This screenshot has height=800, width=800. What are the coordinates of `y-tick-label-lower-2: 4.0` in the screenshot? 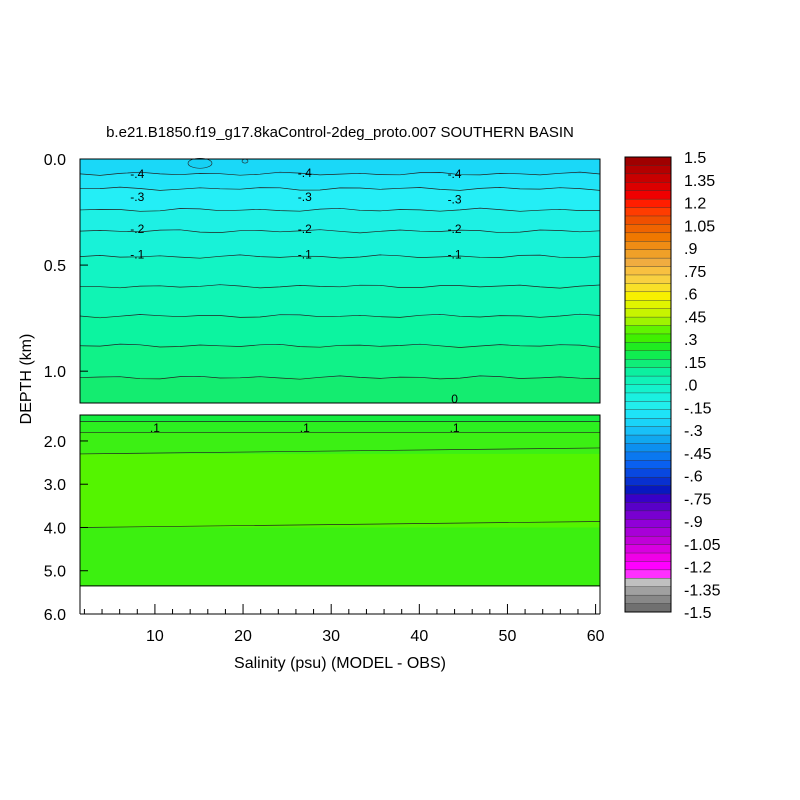 It's located at (55, 528).